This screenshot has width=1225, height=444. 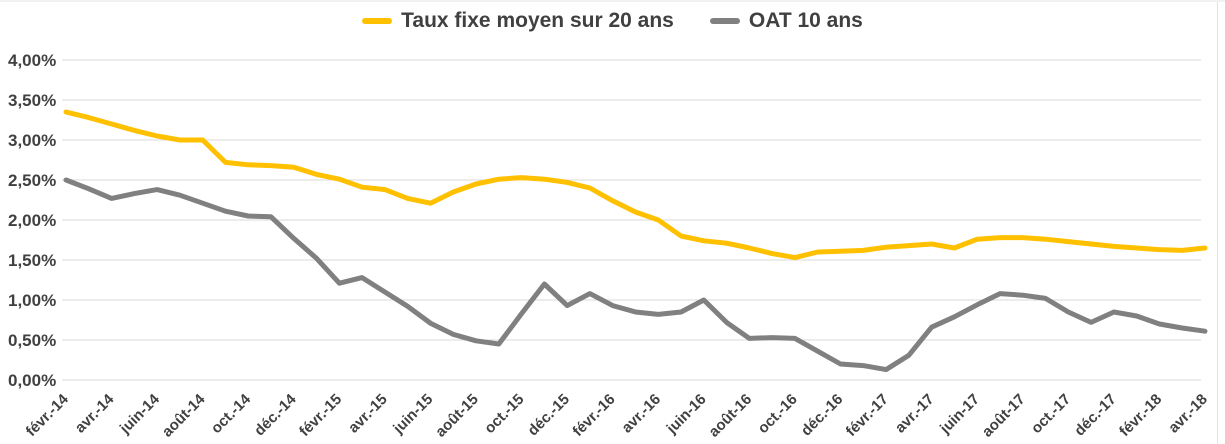 What do you see at coordinates (504, 414) in the screenshot?
I see `x-axis-tick-label: oct.-15` at bounding box center [504, 414].